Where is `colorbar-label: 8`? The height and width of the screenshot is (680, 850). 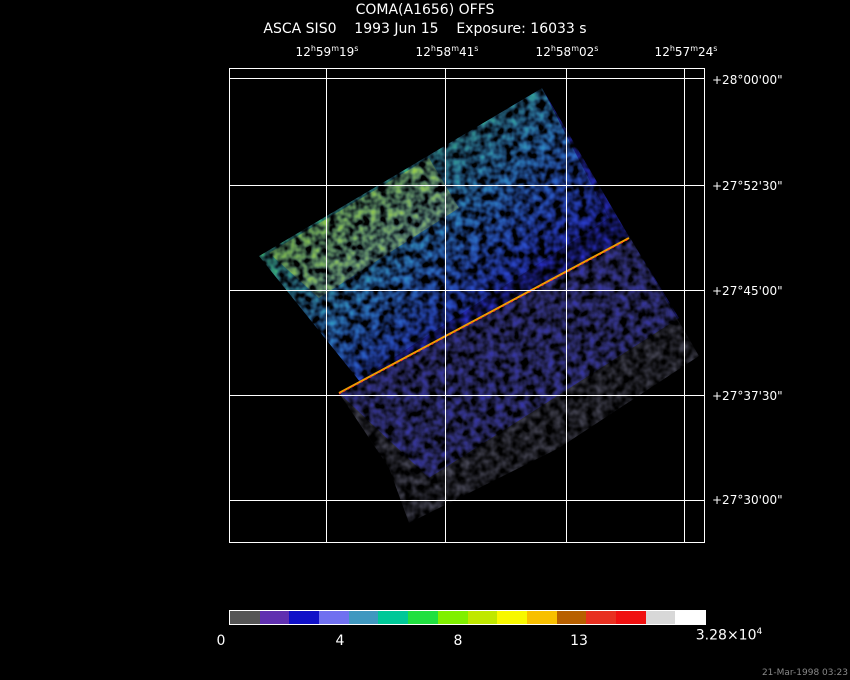
colorbar-label: 8 is located at coordinates (458, 641).